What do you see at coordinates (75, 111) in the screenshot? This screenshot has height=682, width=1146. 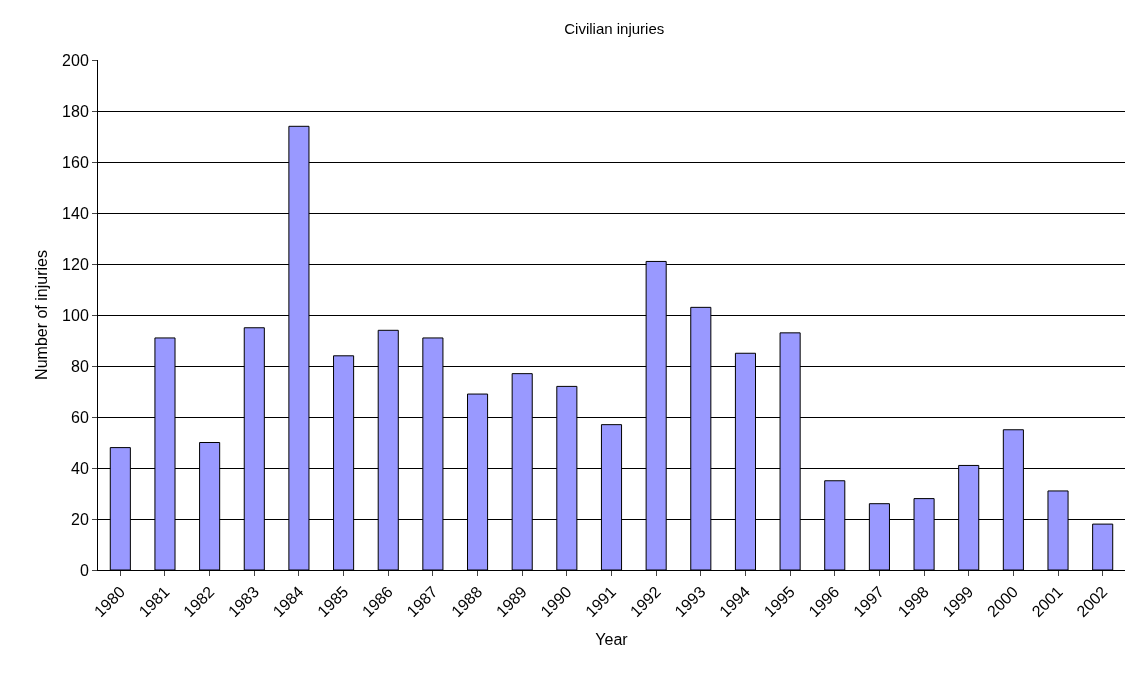 I see `y-tick-label: 180` at bounding box center [75, 111].